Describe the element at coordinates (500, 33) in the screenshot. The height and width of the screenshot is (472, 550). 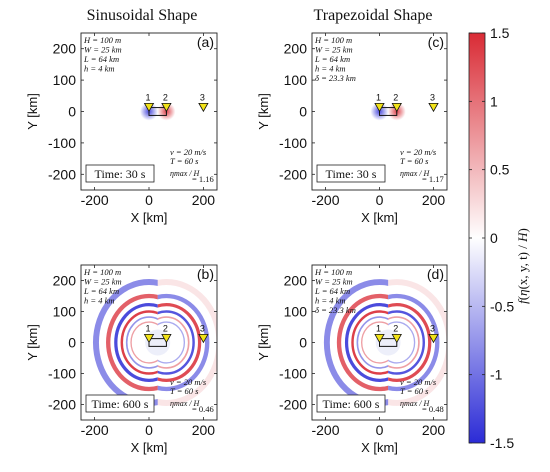
I see `colorbar-tick-label: 1.5` at that location.